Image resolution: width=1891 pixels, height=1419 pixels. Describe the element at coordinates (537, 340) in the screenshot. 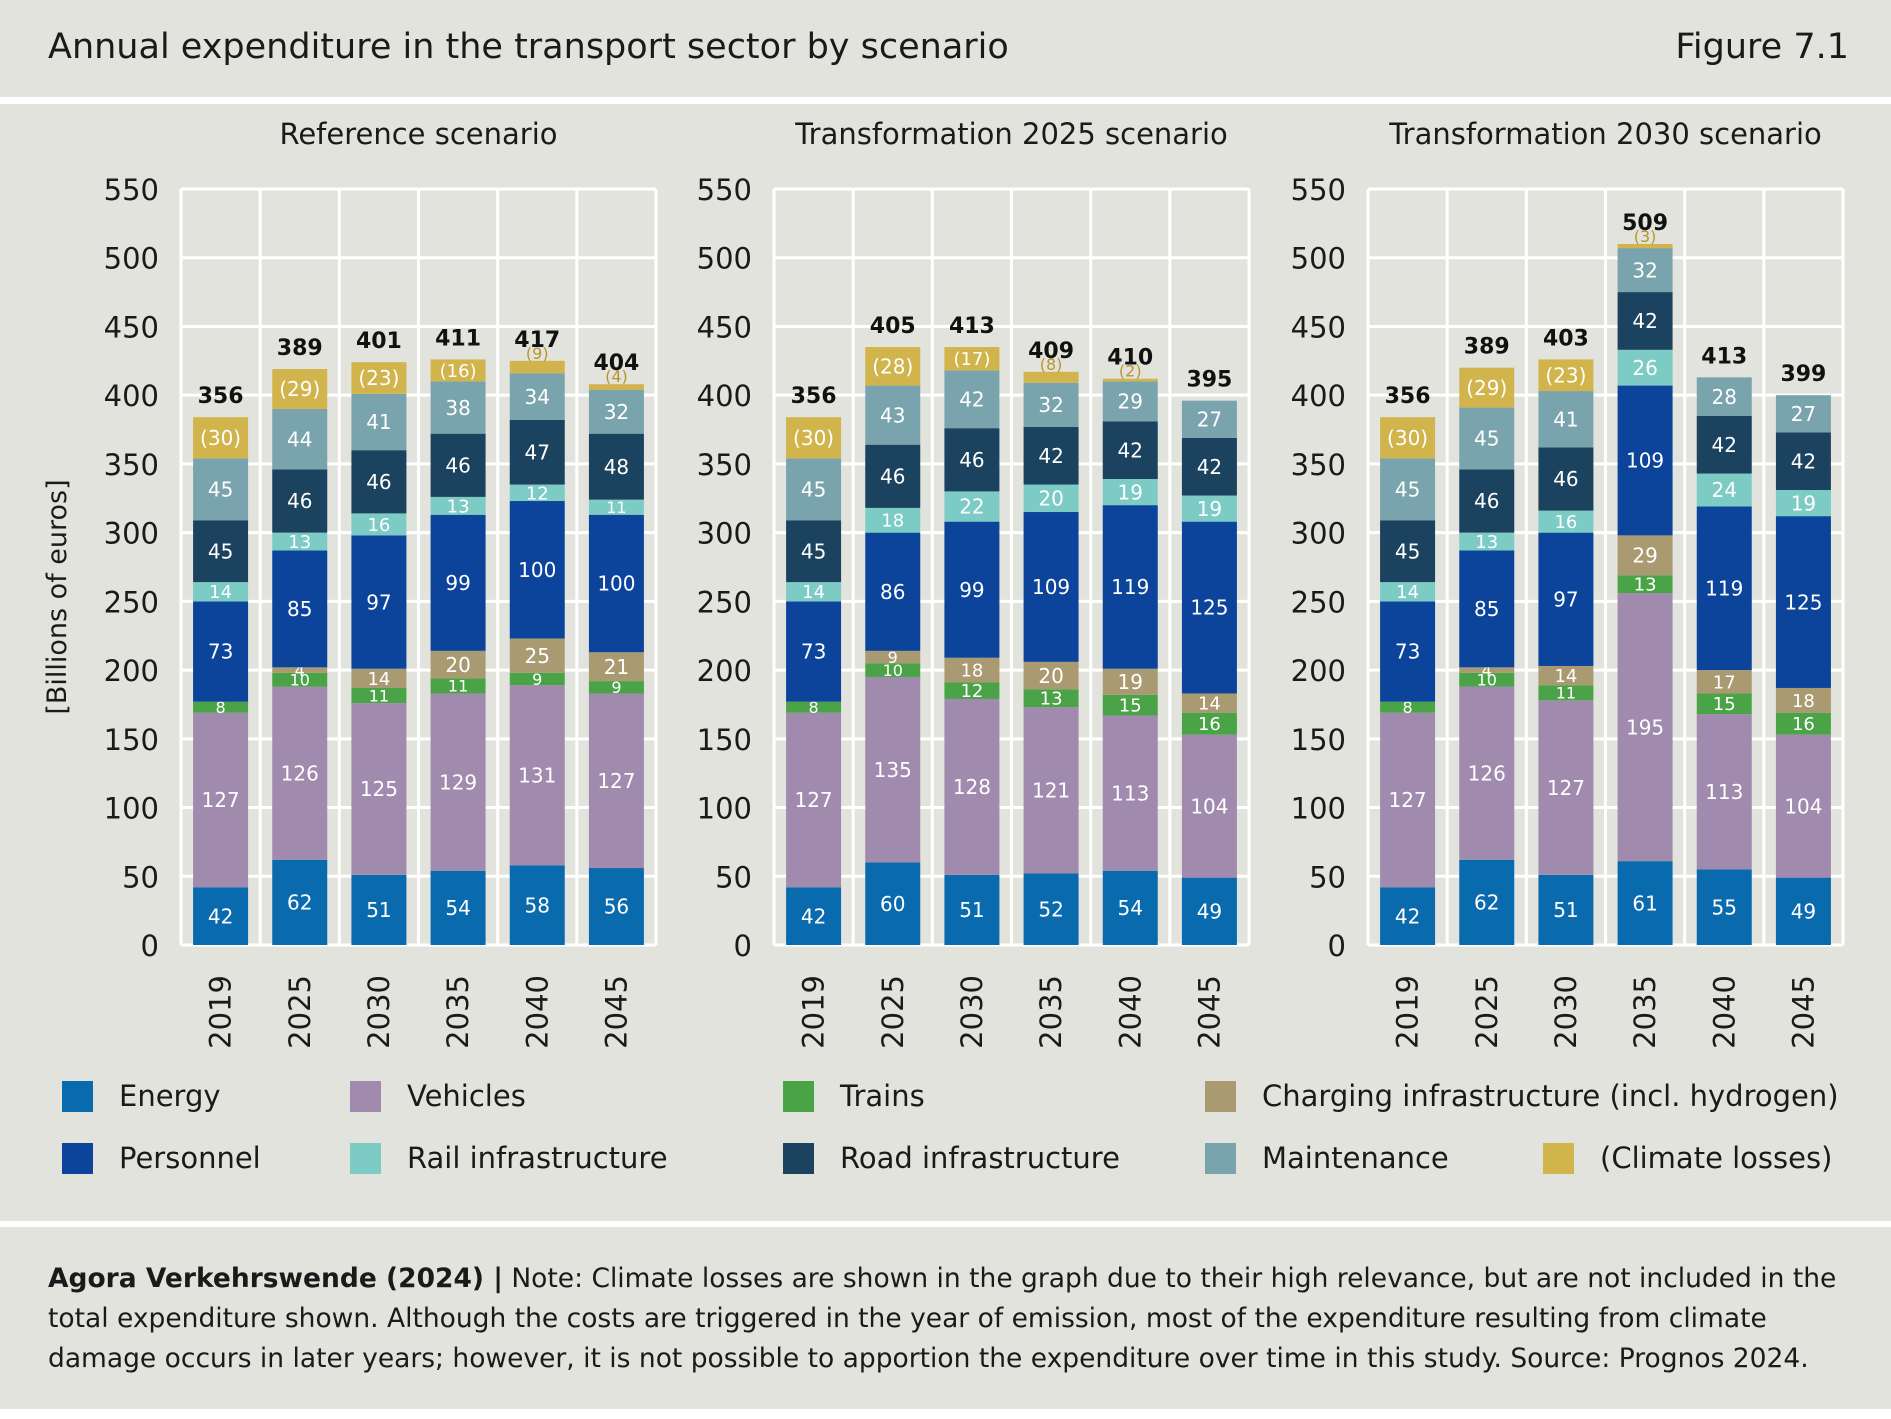

I see `total-label: 417` at that location.